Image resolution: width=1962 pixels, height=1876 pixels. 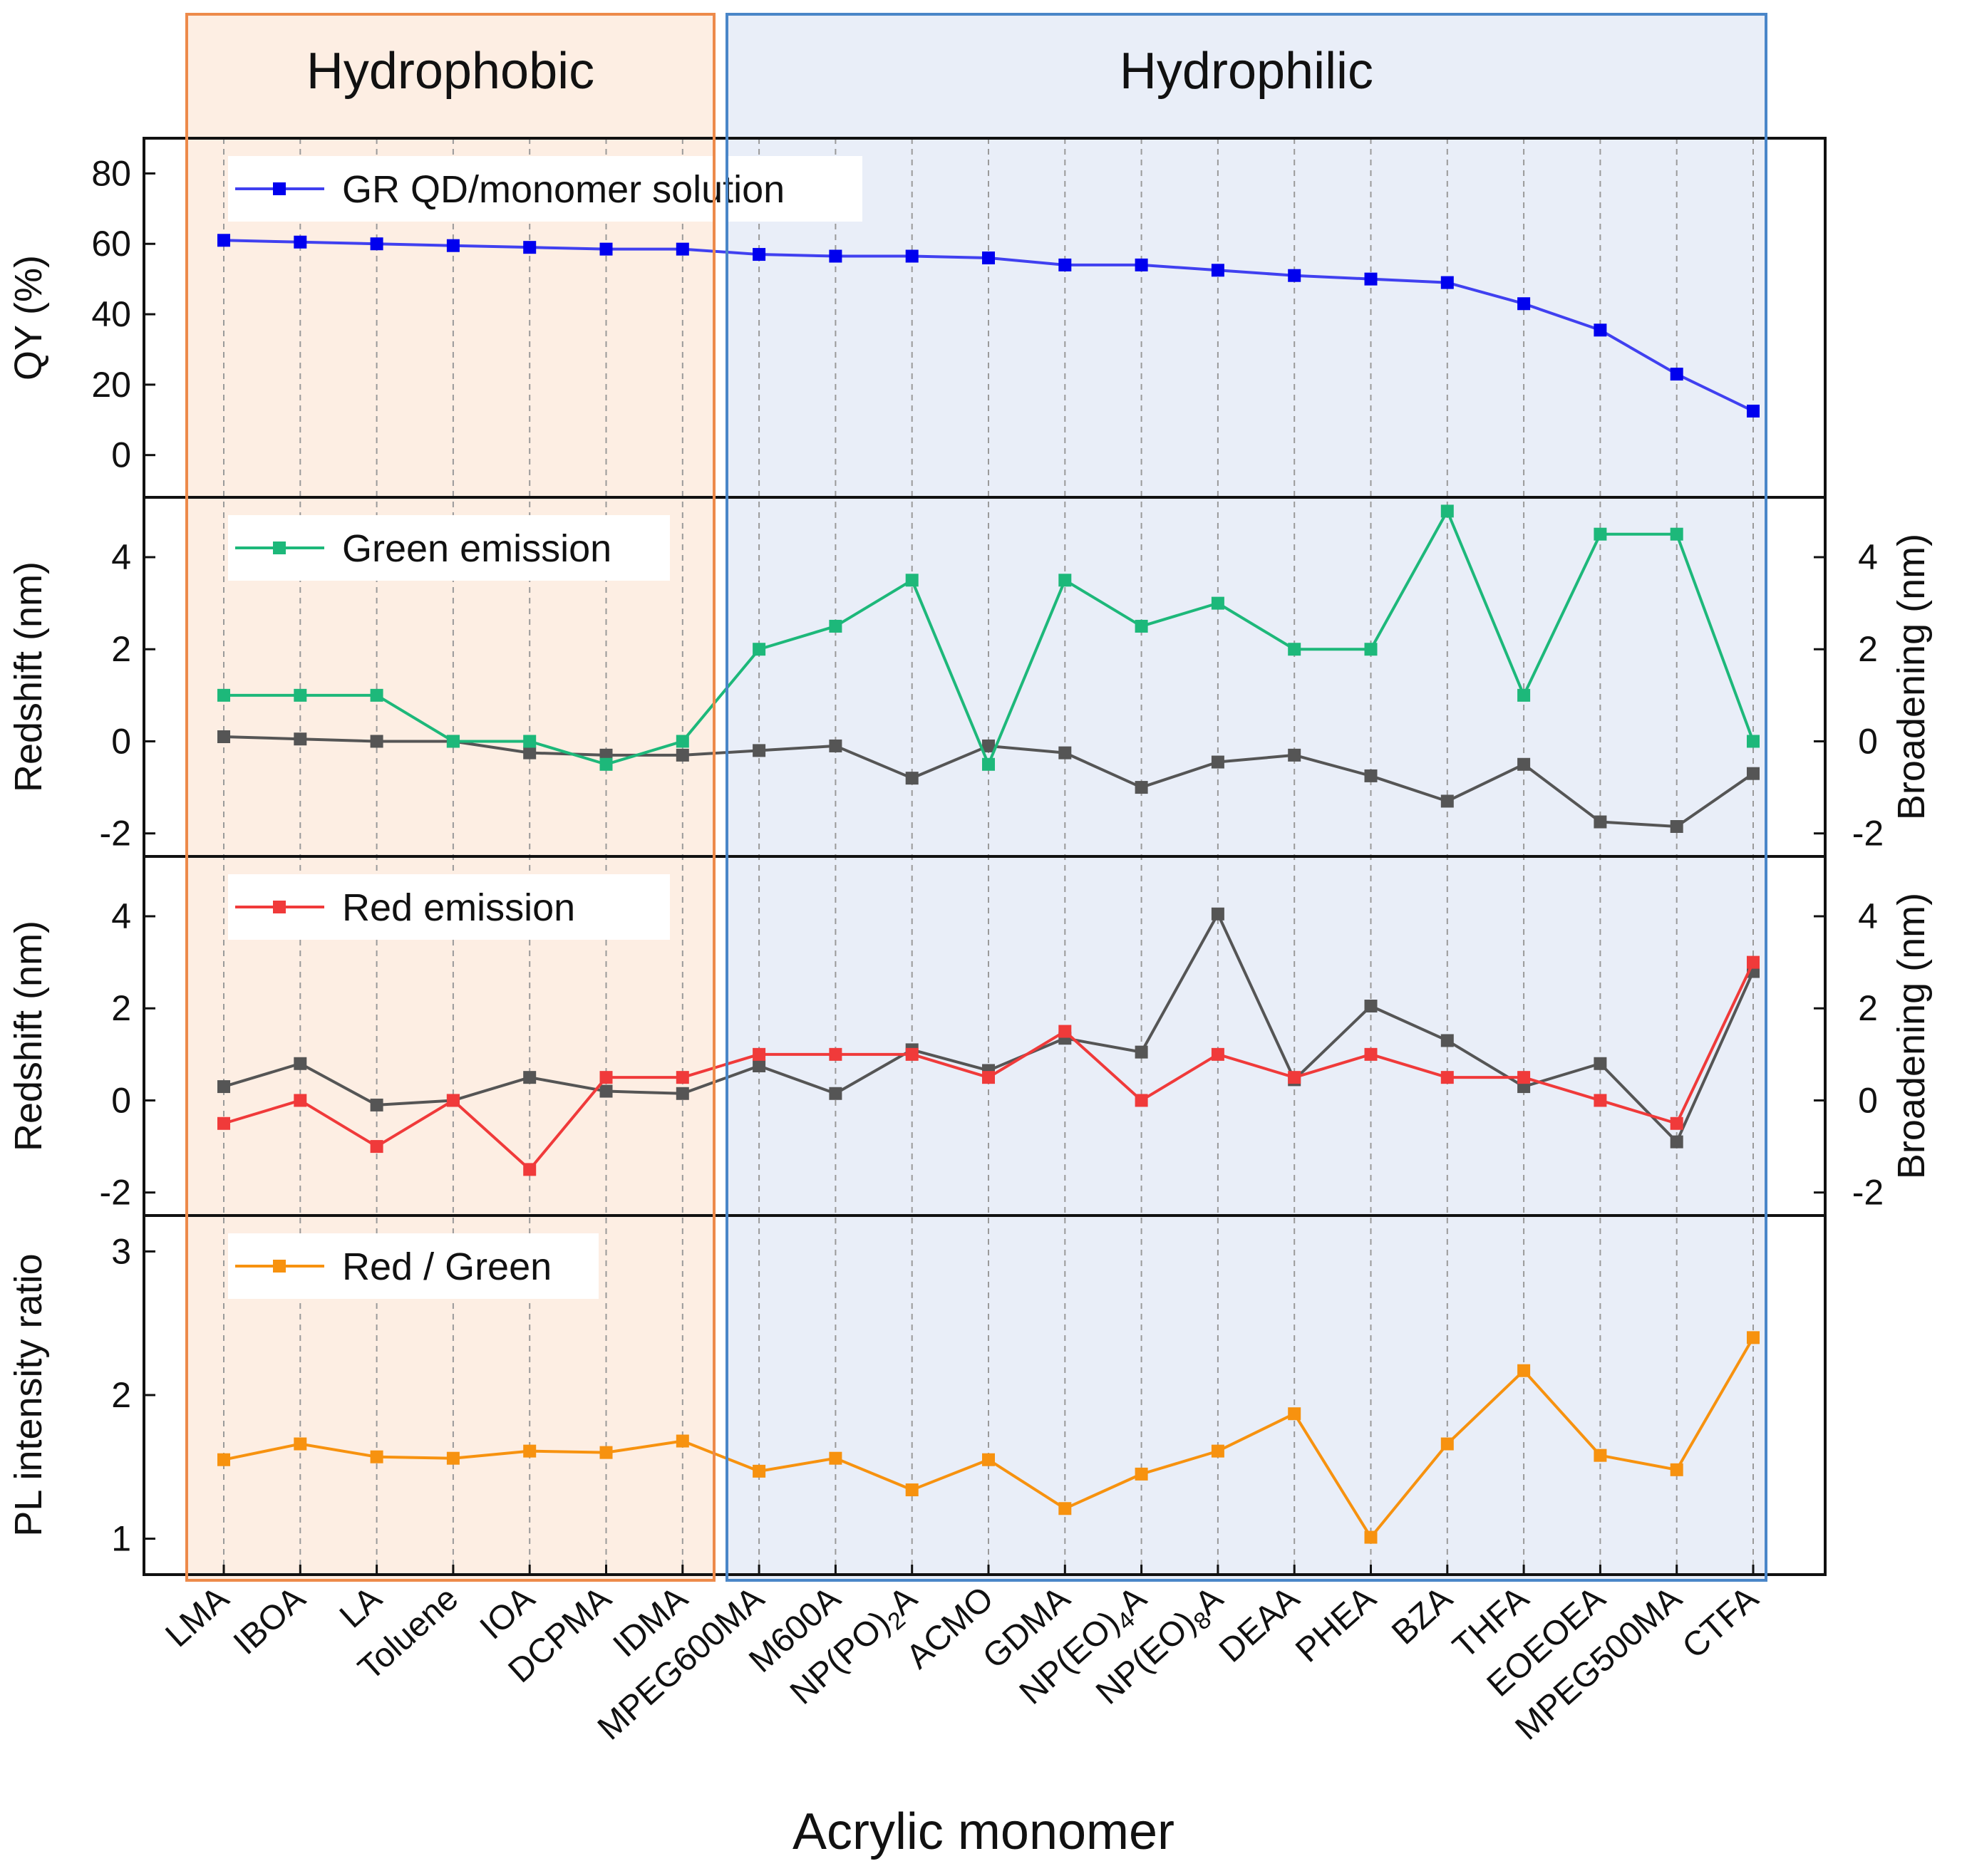 I want to click on series-gr-qd-monomer-solution, so click(x=988, y=326).